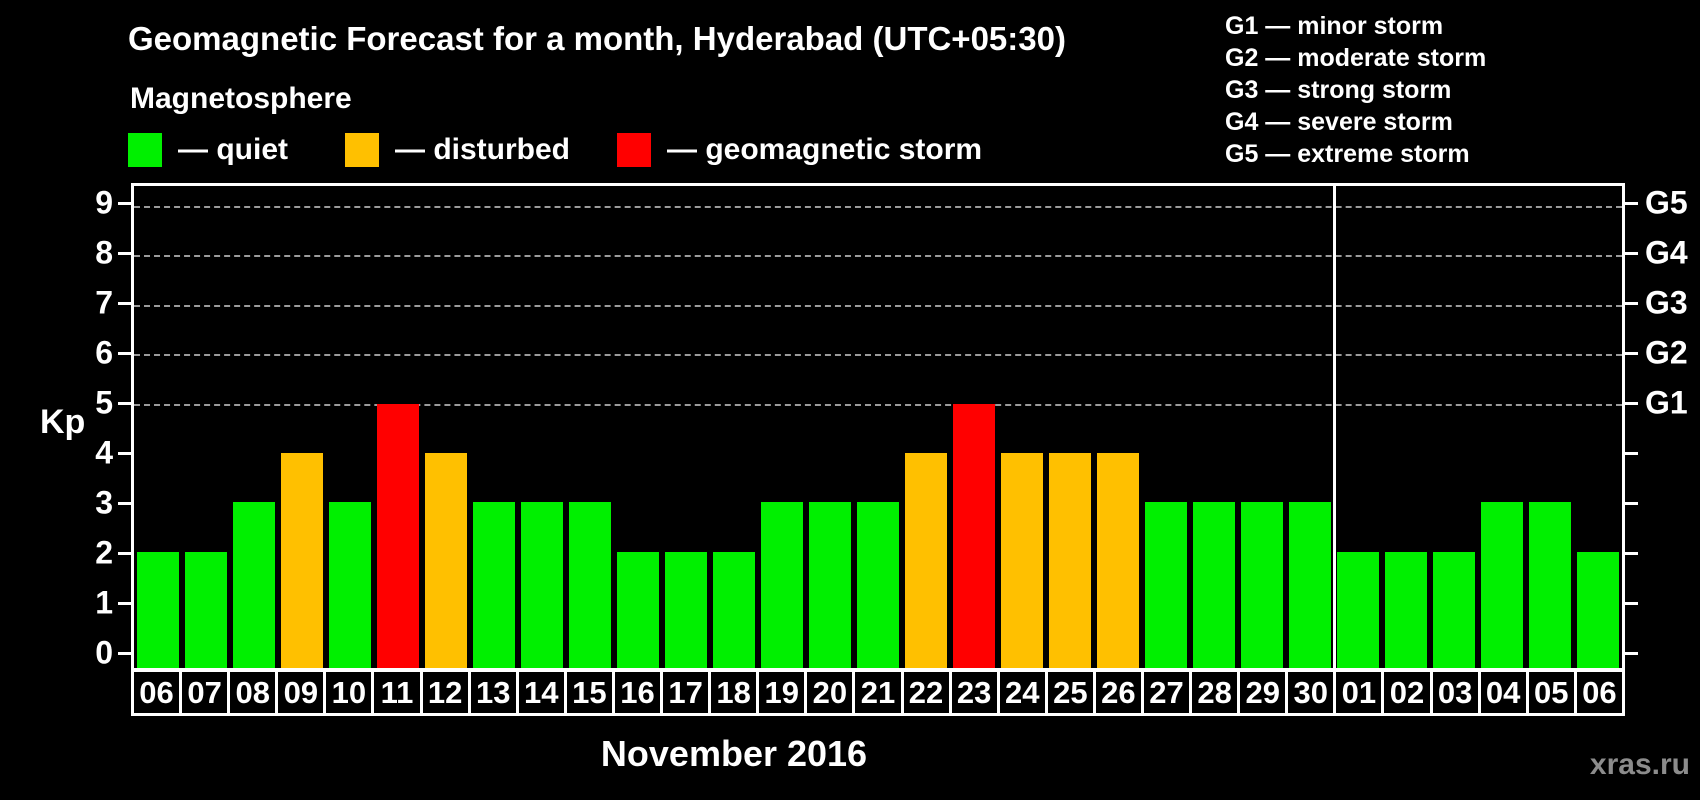 This screenshot has width=1700, height=800. I want to click on month-separator, so click(1334, 427).